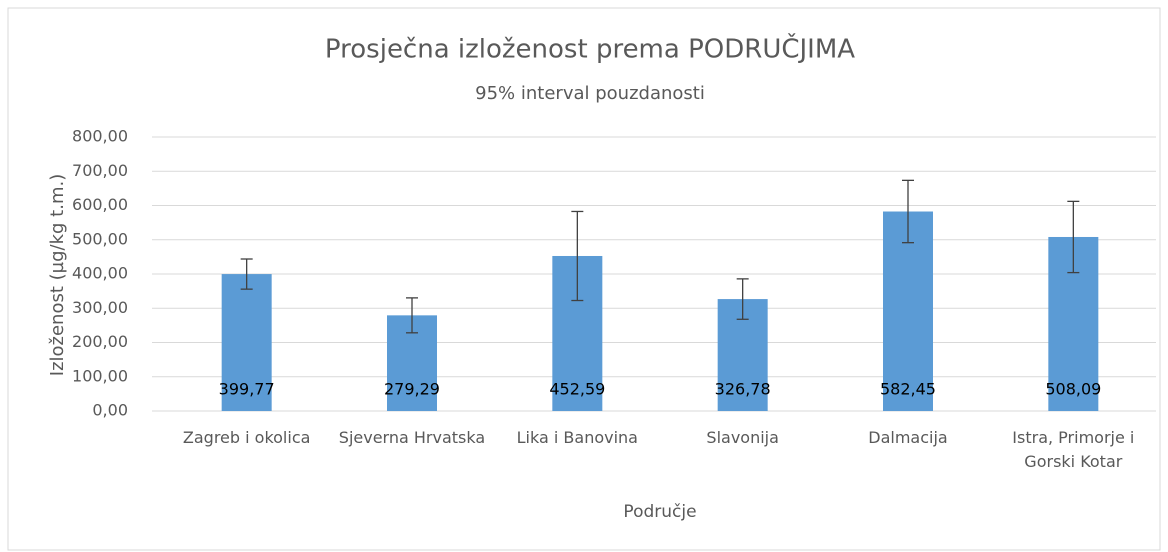  I want to click on data-label: 508,09, so click(1073, 389).